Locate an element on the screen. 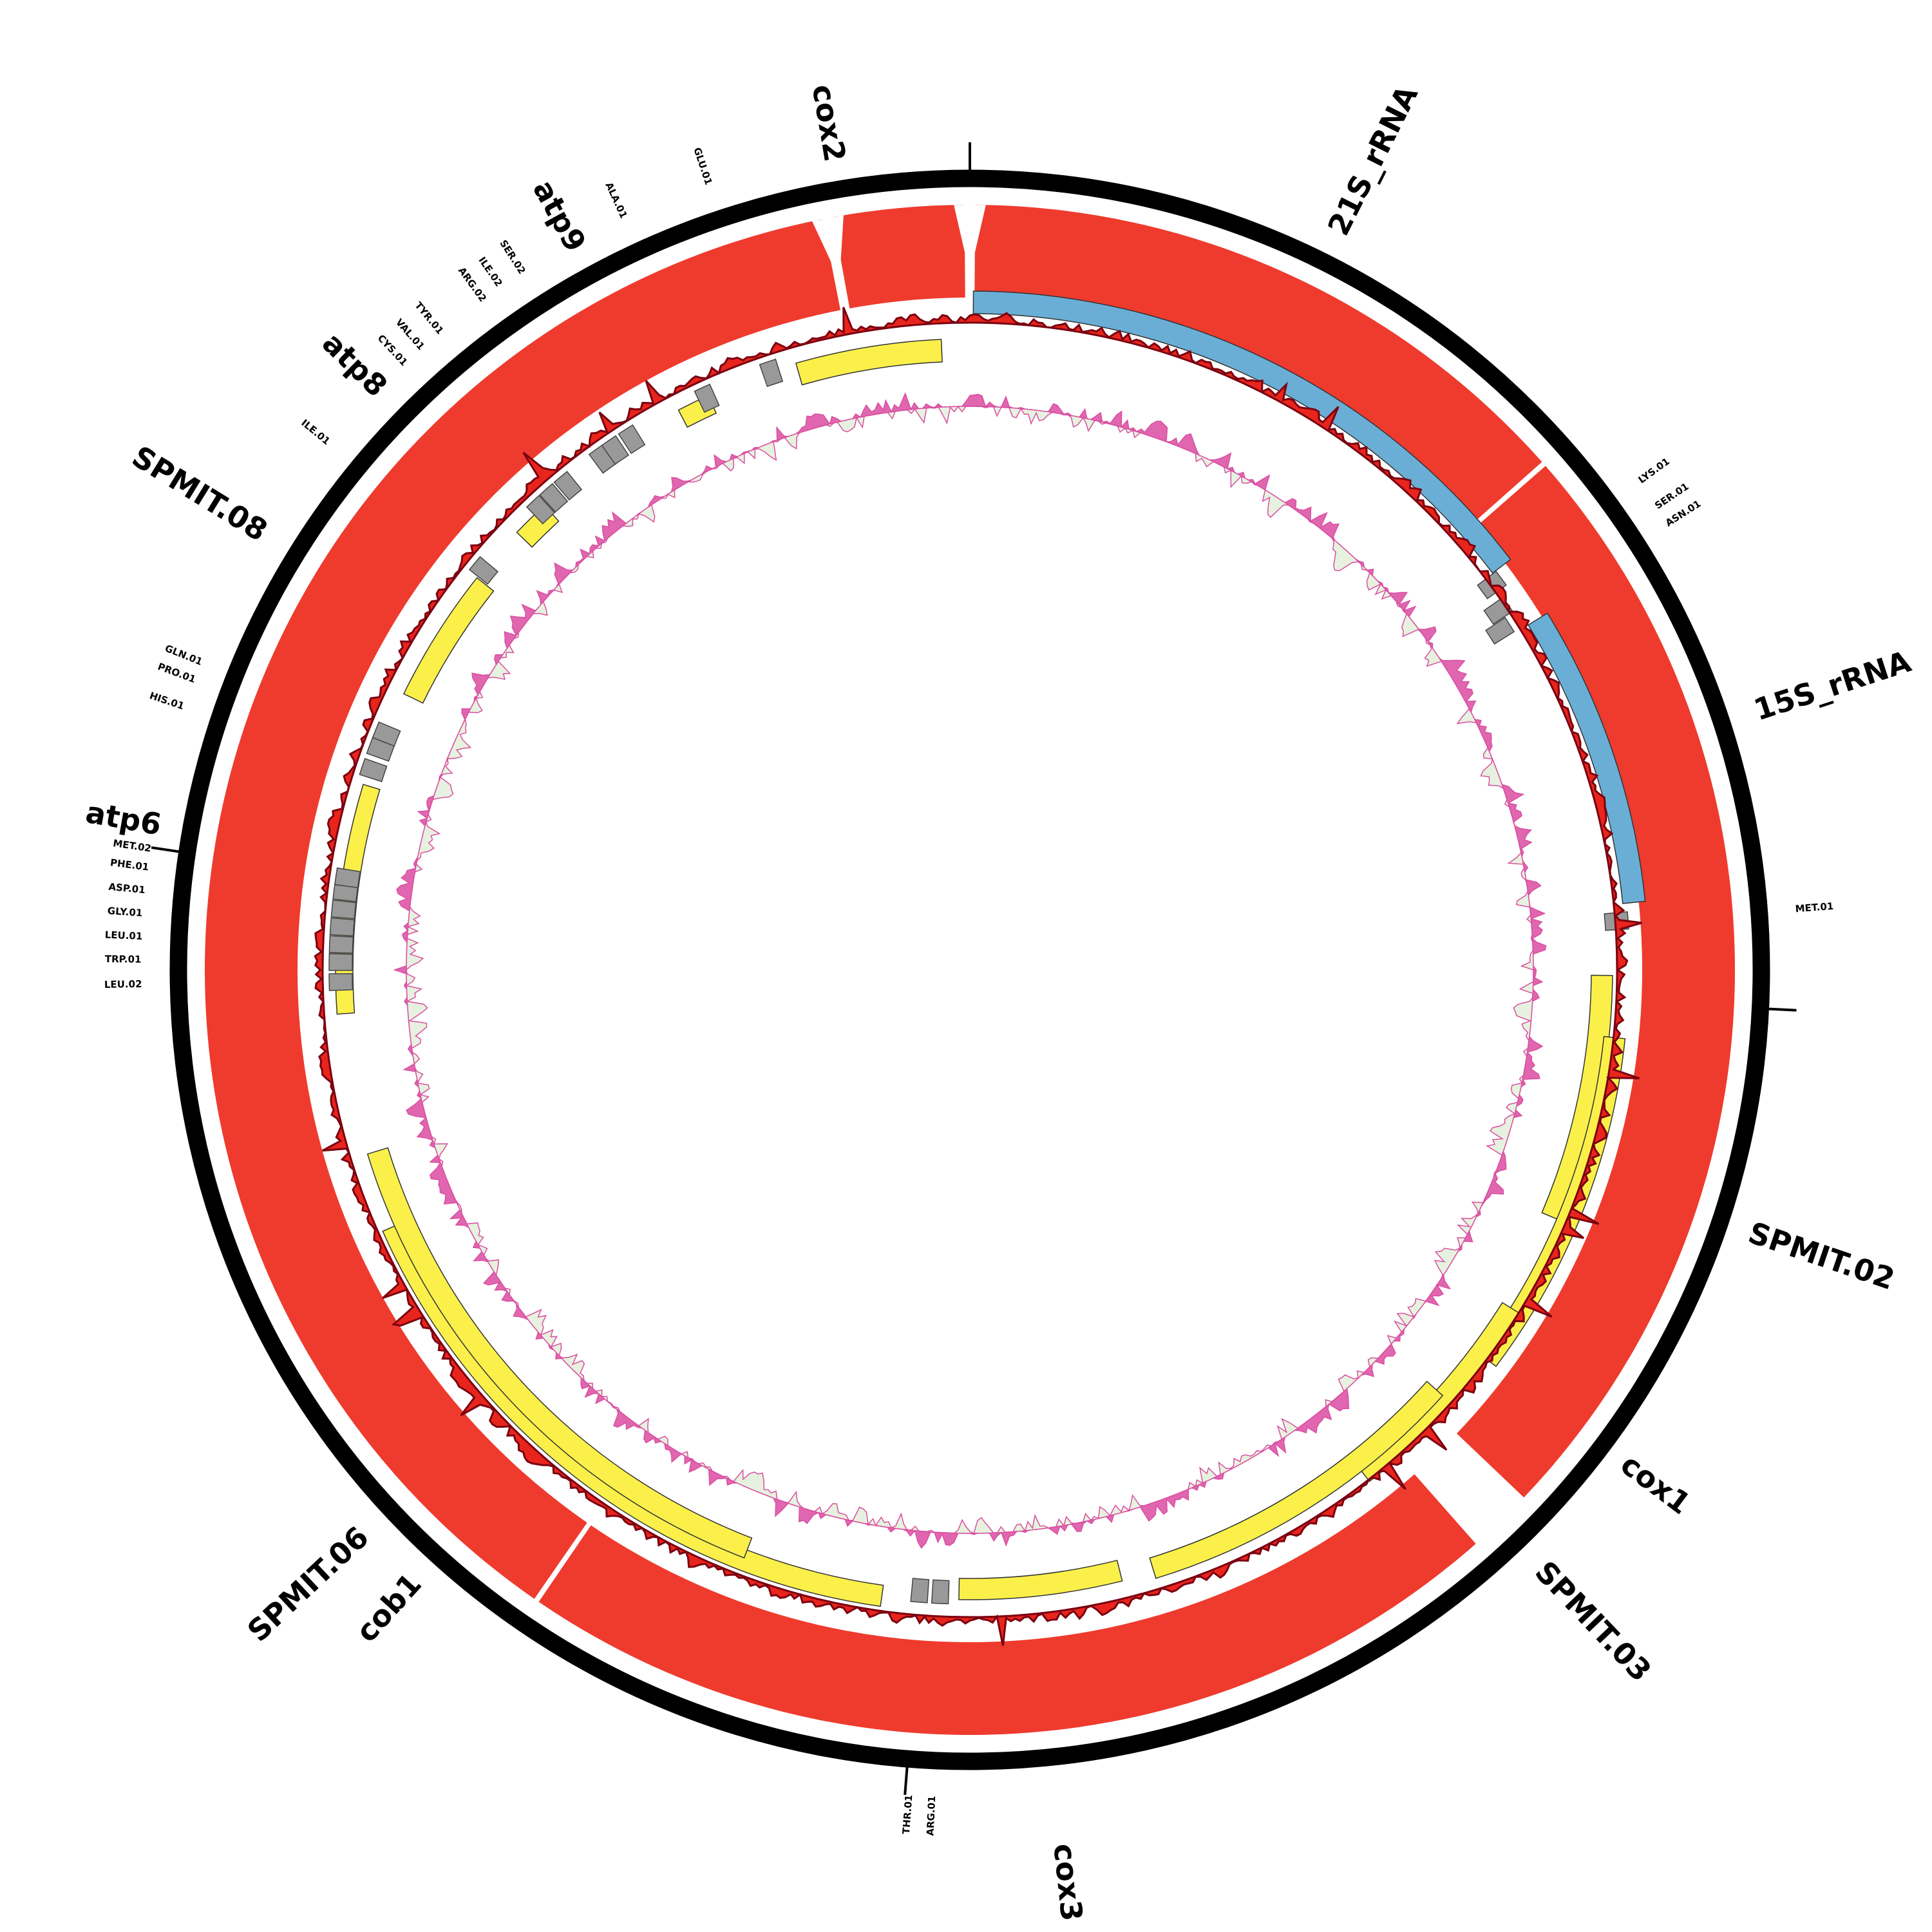 The width and height of the screenshot is (1932, 1932). gene-label: cox3 is located at coordinates (1067, 1882).